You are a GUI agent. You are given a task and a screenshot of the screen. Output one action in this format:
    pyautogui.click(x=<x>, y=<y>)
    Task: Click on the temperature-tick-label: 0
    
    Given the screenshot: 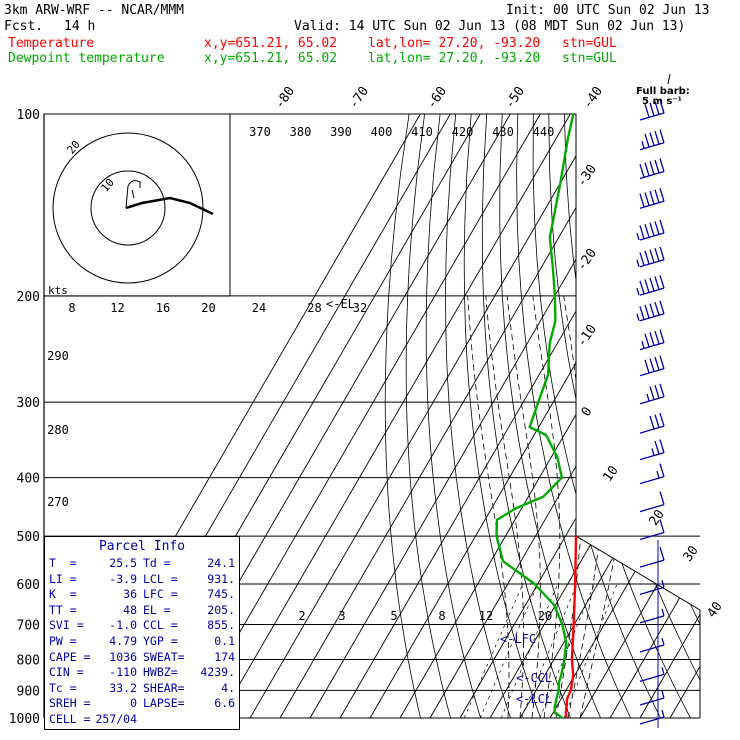 What is the action you would take?
    pyautogui.click(x=587, y=411)
    